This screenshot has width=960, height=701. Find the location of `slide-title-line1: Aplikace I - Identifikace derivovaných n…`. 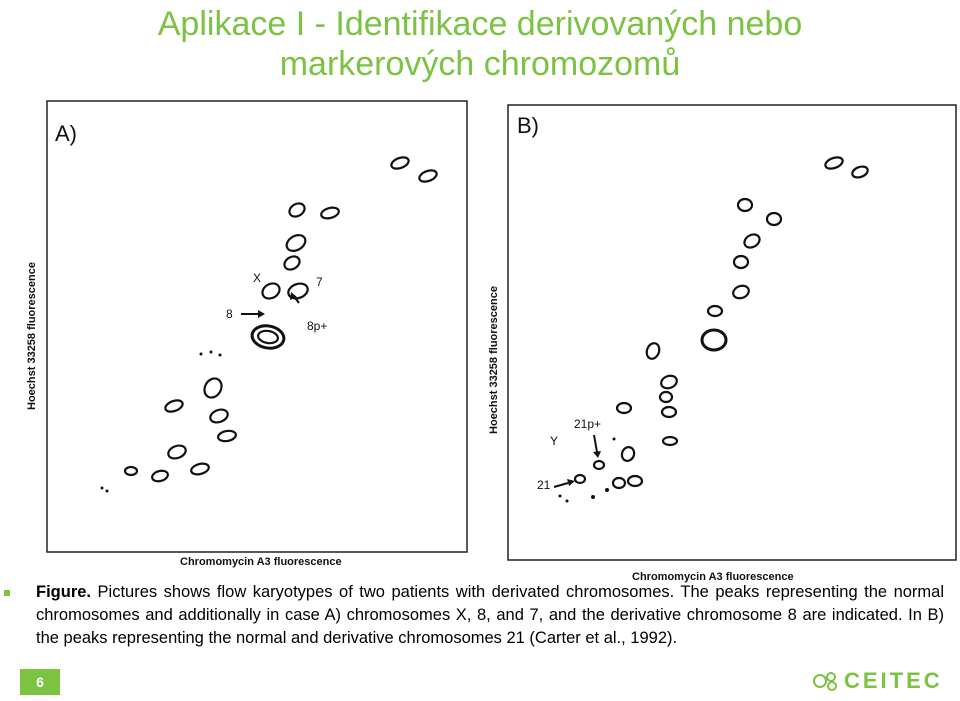

slide-title-line1: Aplikace I - Identifikace derivovaných n… is located at coordinates (480, 24).